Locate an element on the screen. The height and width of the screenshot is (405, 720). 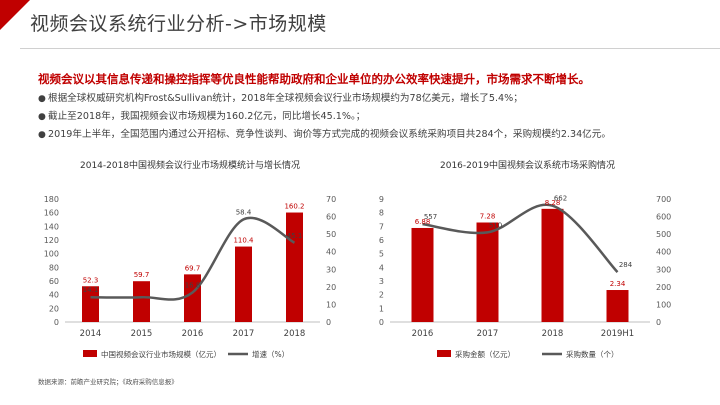
y-left-tick-label: 6 is located at coordinates (381, 240).